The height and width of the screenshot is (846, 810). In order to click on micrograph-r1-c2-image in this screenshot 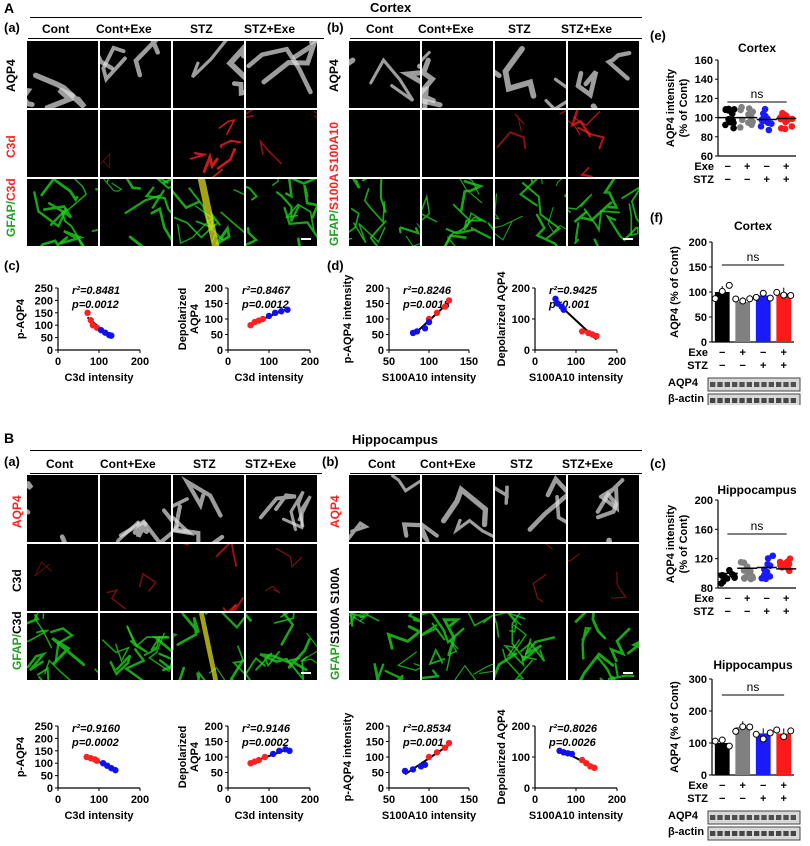, I will do `click(542, 573)`.